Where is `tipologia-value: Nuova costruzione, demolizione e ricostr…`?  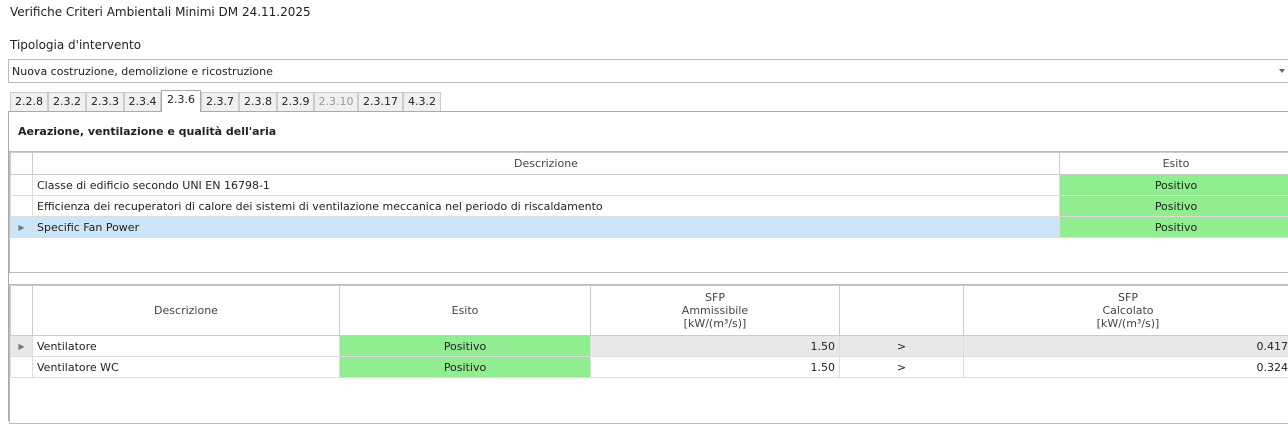
tipologia-value: Nuova costruzione, demolizione e ricostr… is located at coordinates (142, 71).